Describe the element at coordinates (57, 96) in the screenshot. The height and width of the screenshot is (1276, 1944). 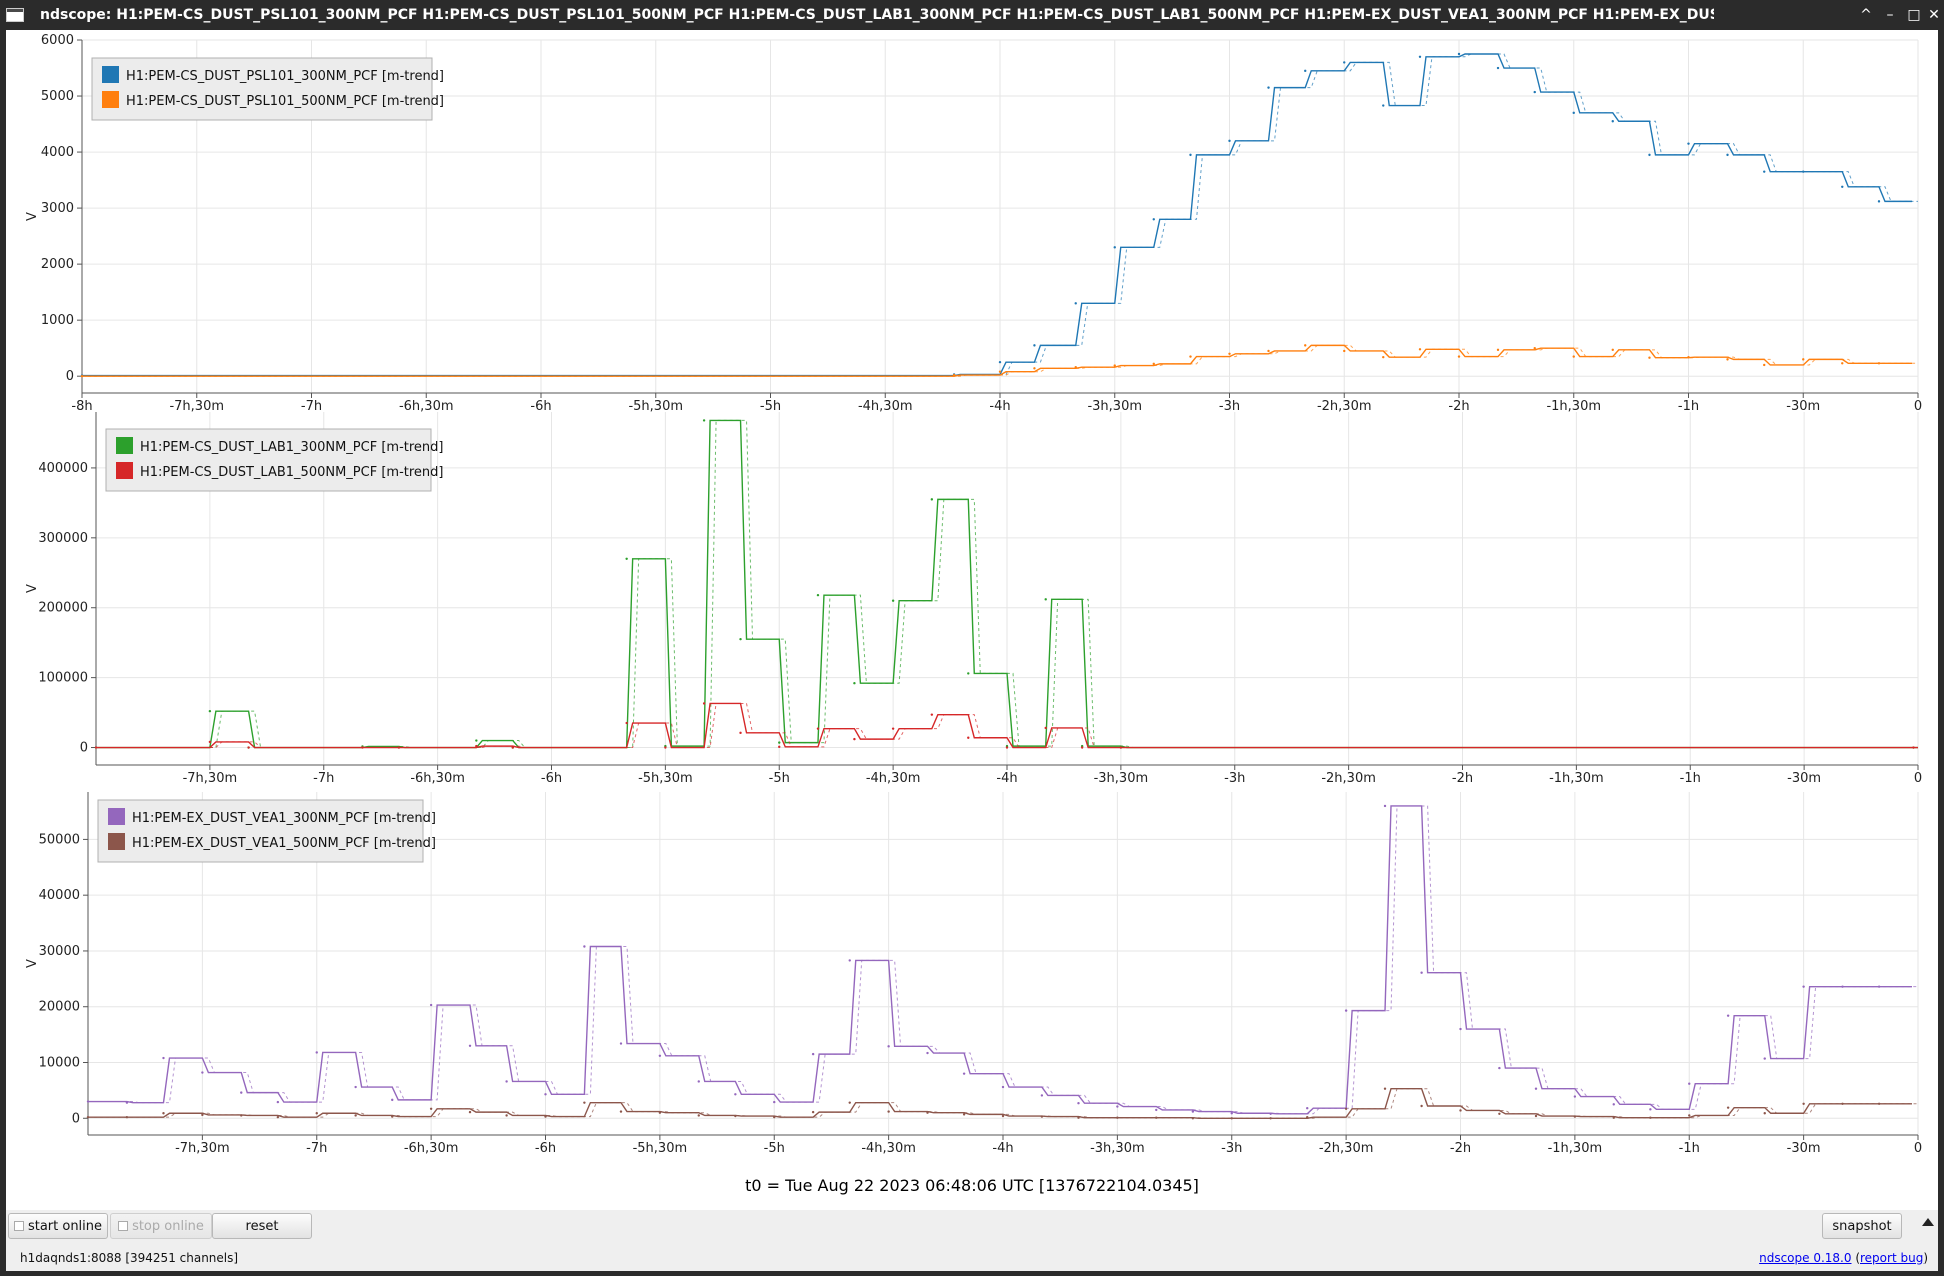
I see `y-tick-label: 5000` at that location.